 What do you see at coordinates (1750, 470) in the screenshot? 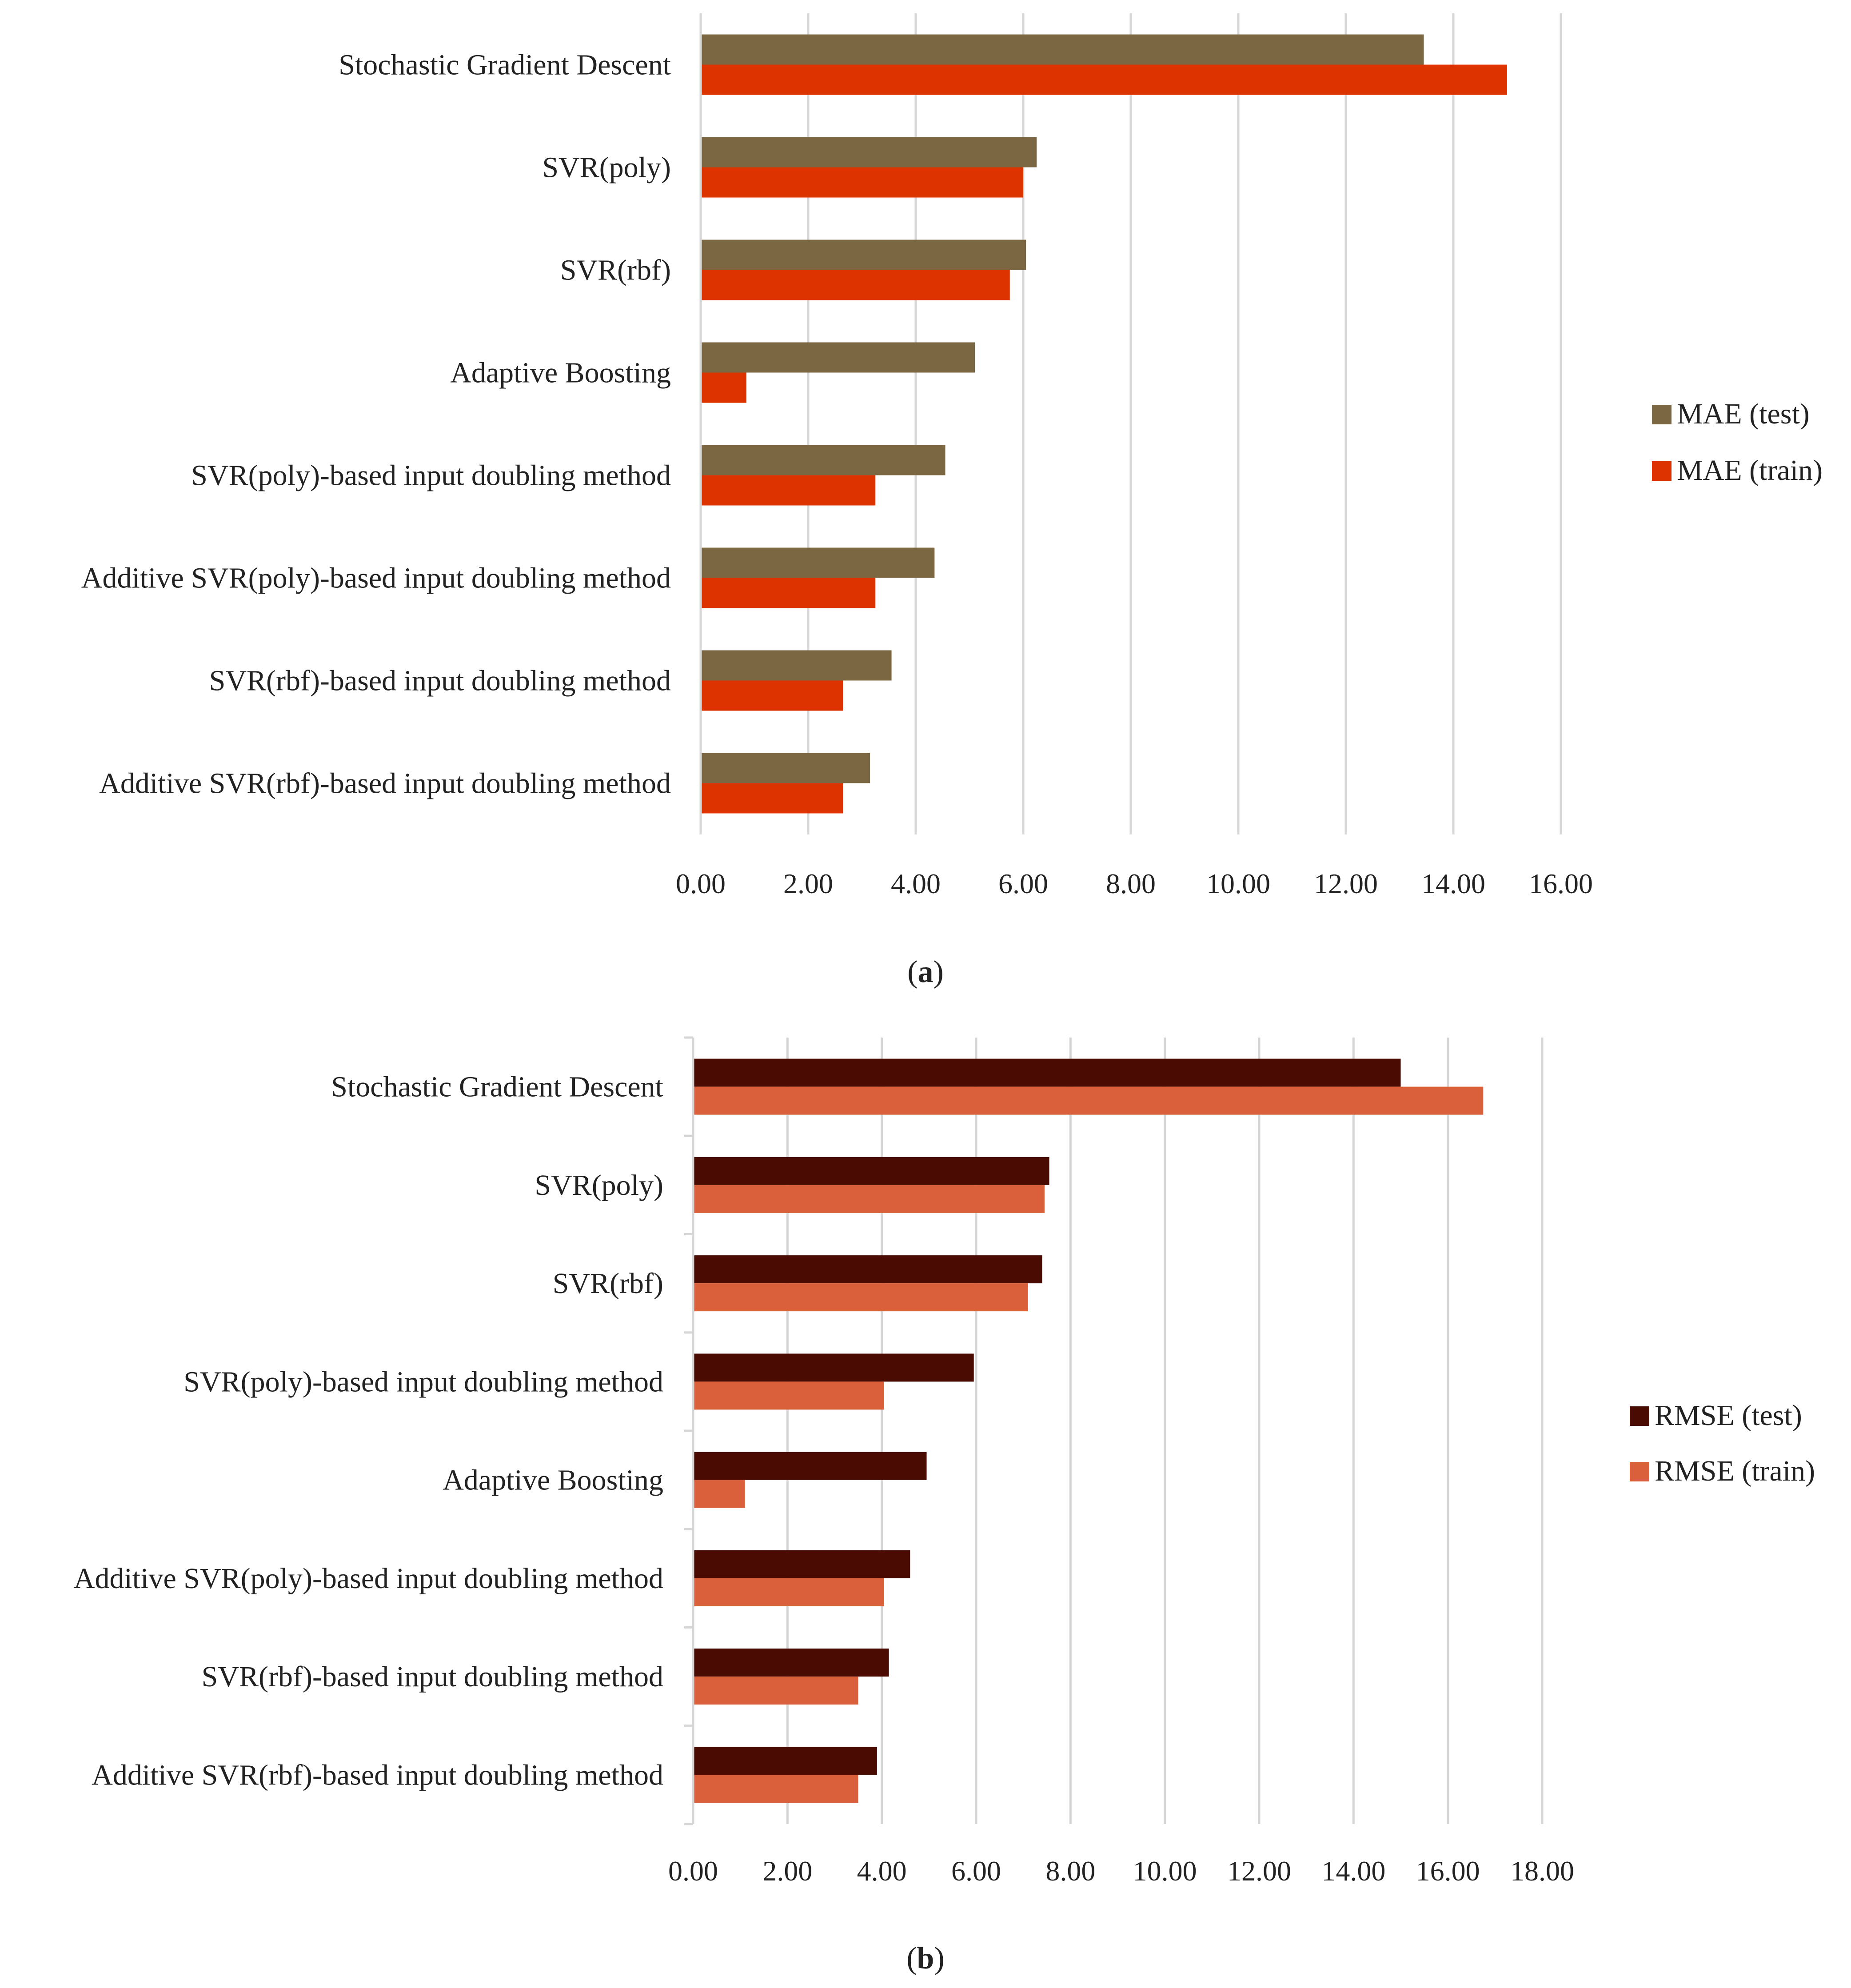
I see `legend-label: MAE (train)` at bounding box center [1750, 470].